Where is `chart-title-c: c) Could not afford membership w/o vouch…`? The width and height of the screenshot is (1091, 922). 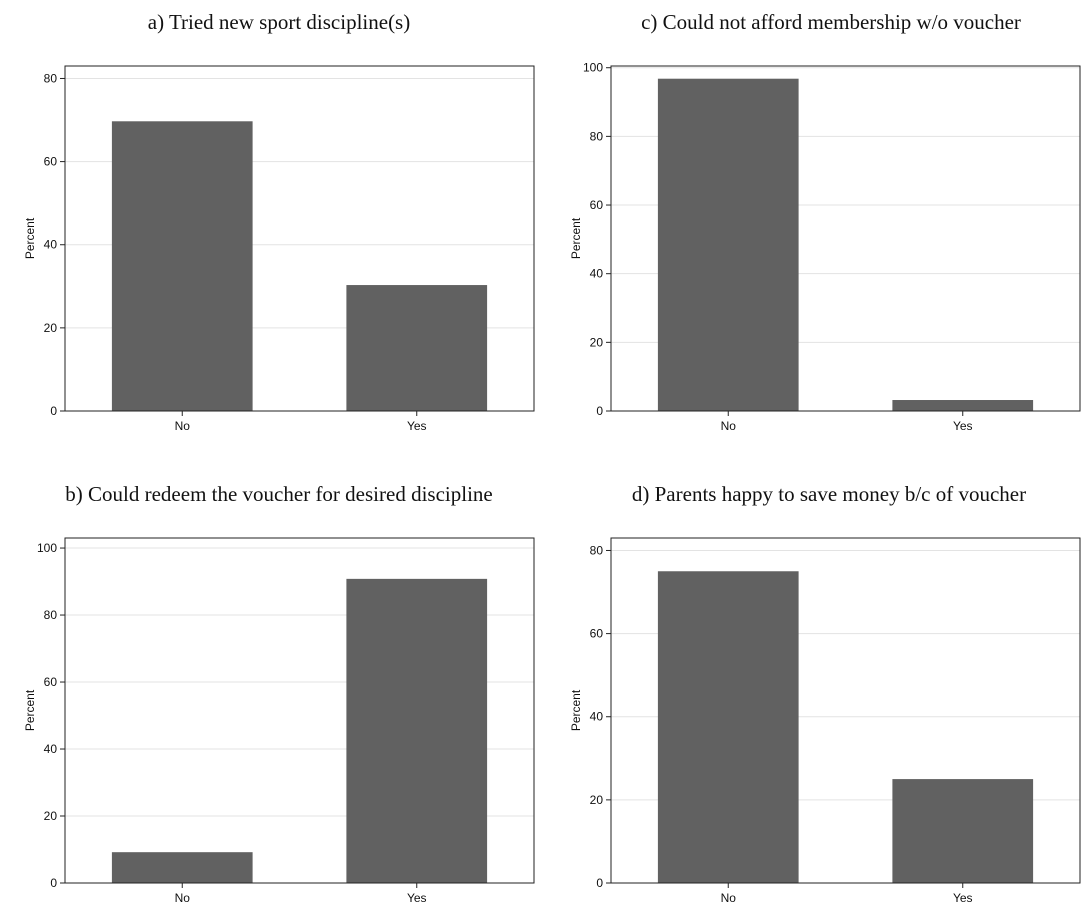
chart-title-c: c) Could not afford membership w/o vouch… is located at coordinates (831, 22).